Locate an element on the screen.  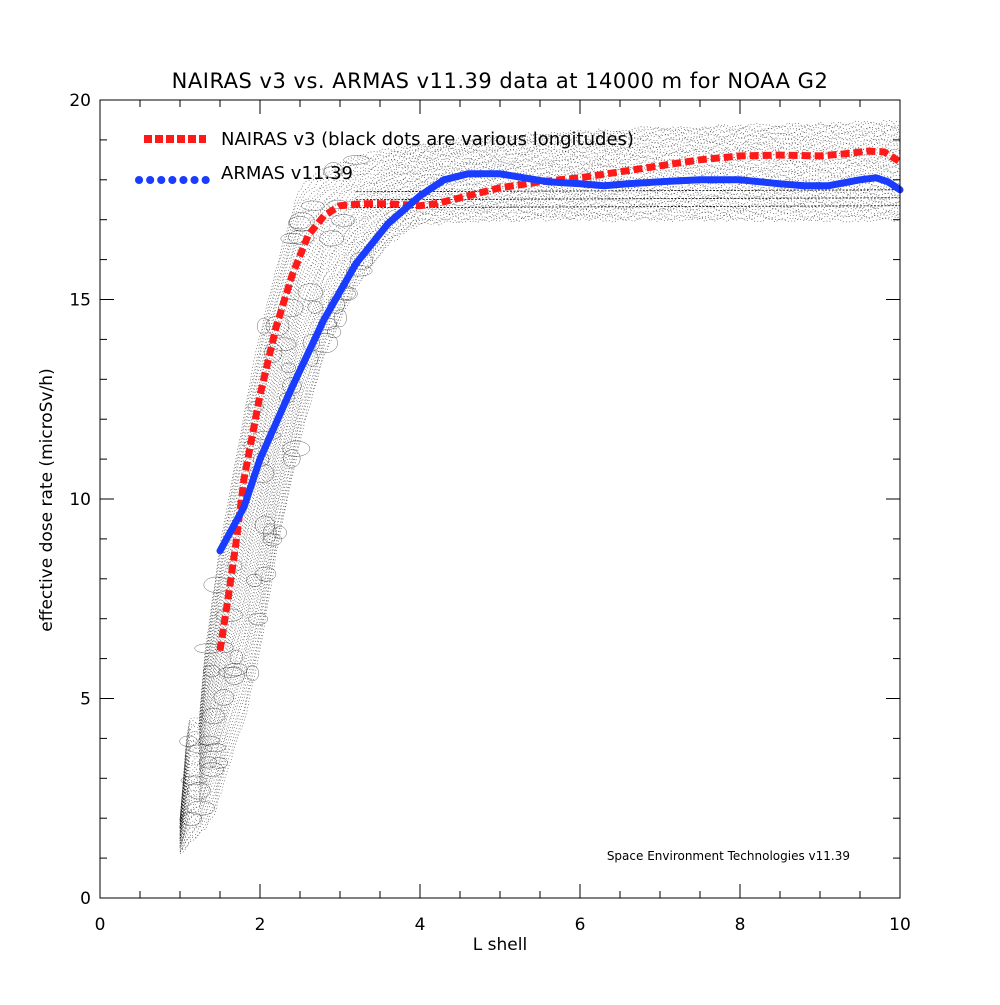
y-tick-label: 0 is located at coordinates (85, 899).